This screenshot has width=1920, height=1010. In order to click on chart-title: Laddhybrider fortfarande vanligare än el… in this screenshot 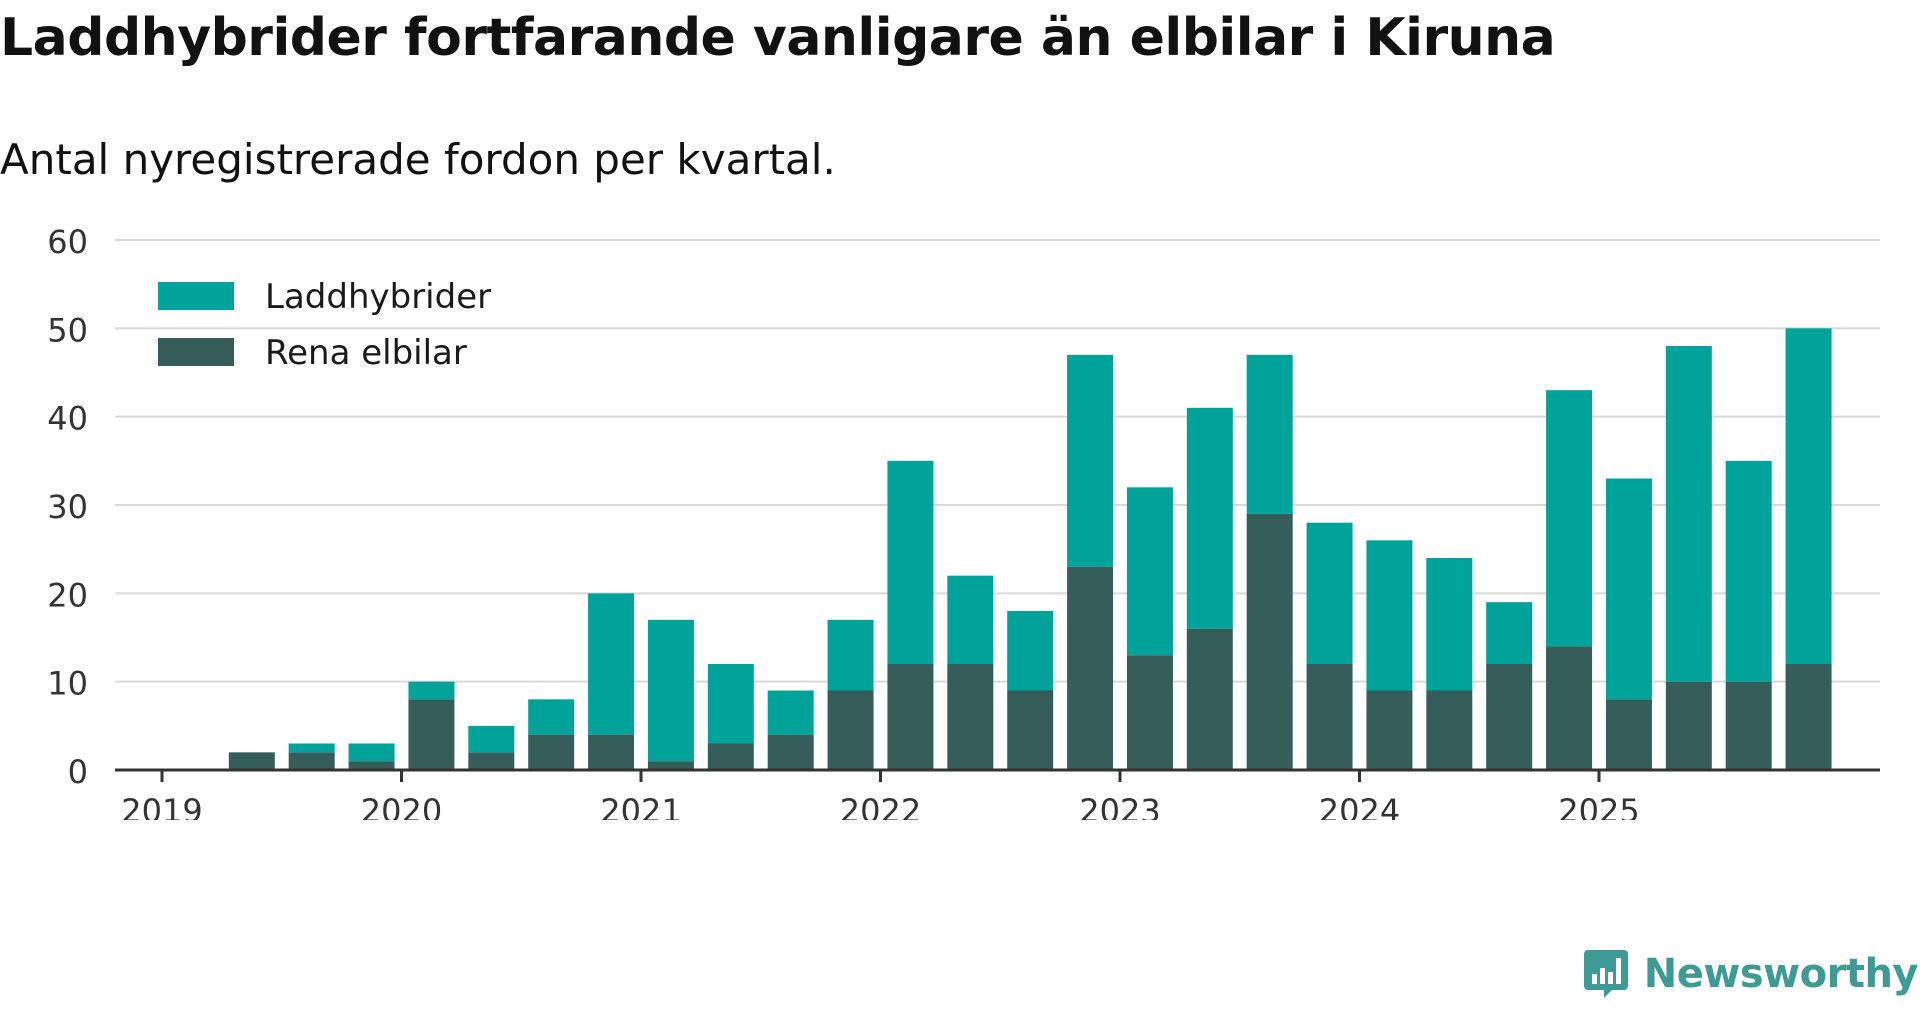, I will do `click(778, 38)`.